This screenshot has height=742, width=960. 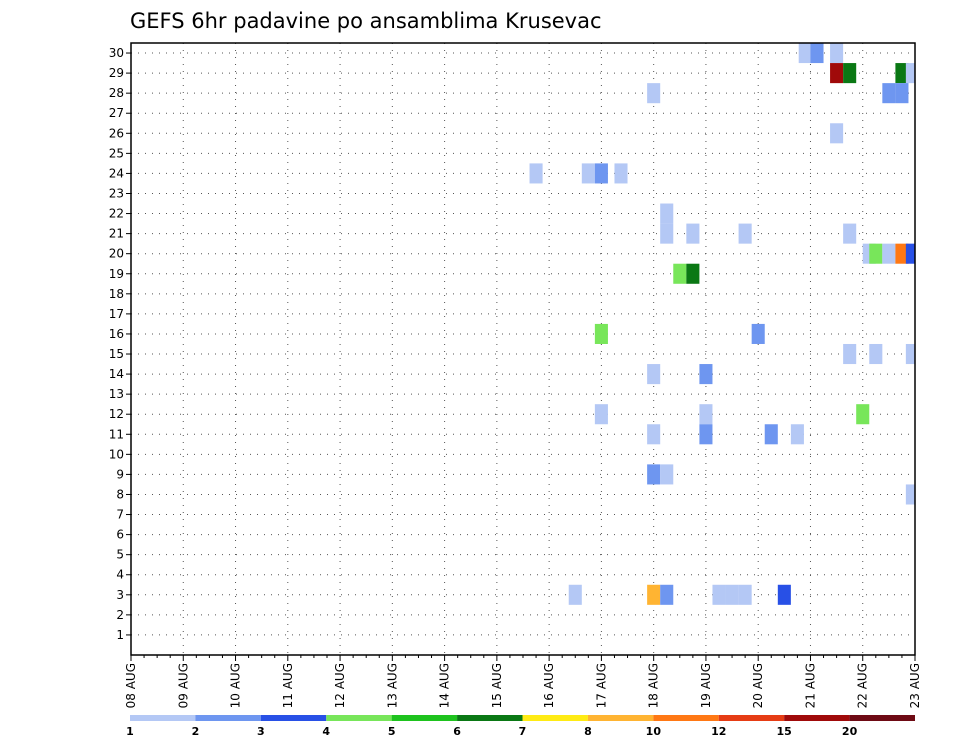 What do you see at coordinates (784, 731) in the screenshot?
I see `colorbar-label: 15` at bounding box center [784, 731].